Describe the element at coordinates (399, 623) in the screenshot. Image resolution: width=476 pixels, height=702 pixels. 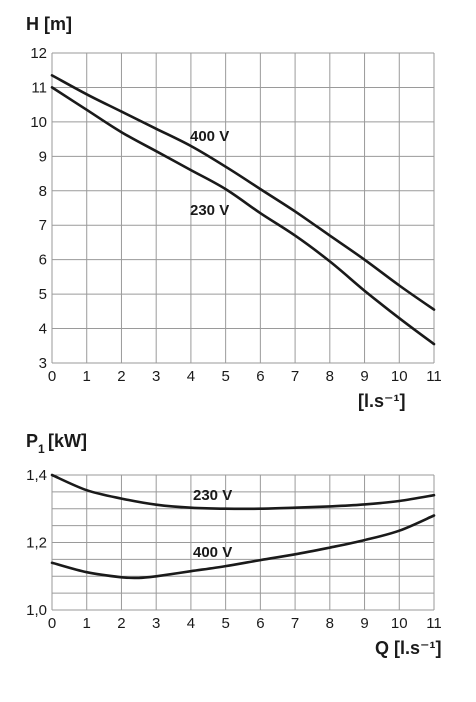
I see `power-x-tick-10: 10` at that location.